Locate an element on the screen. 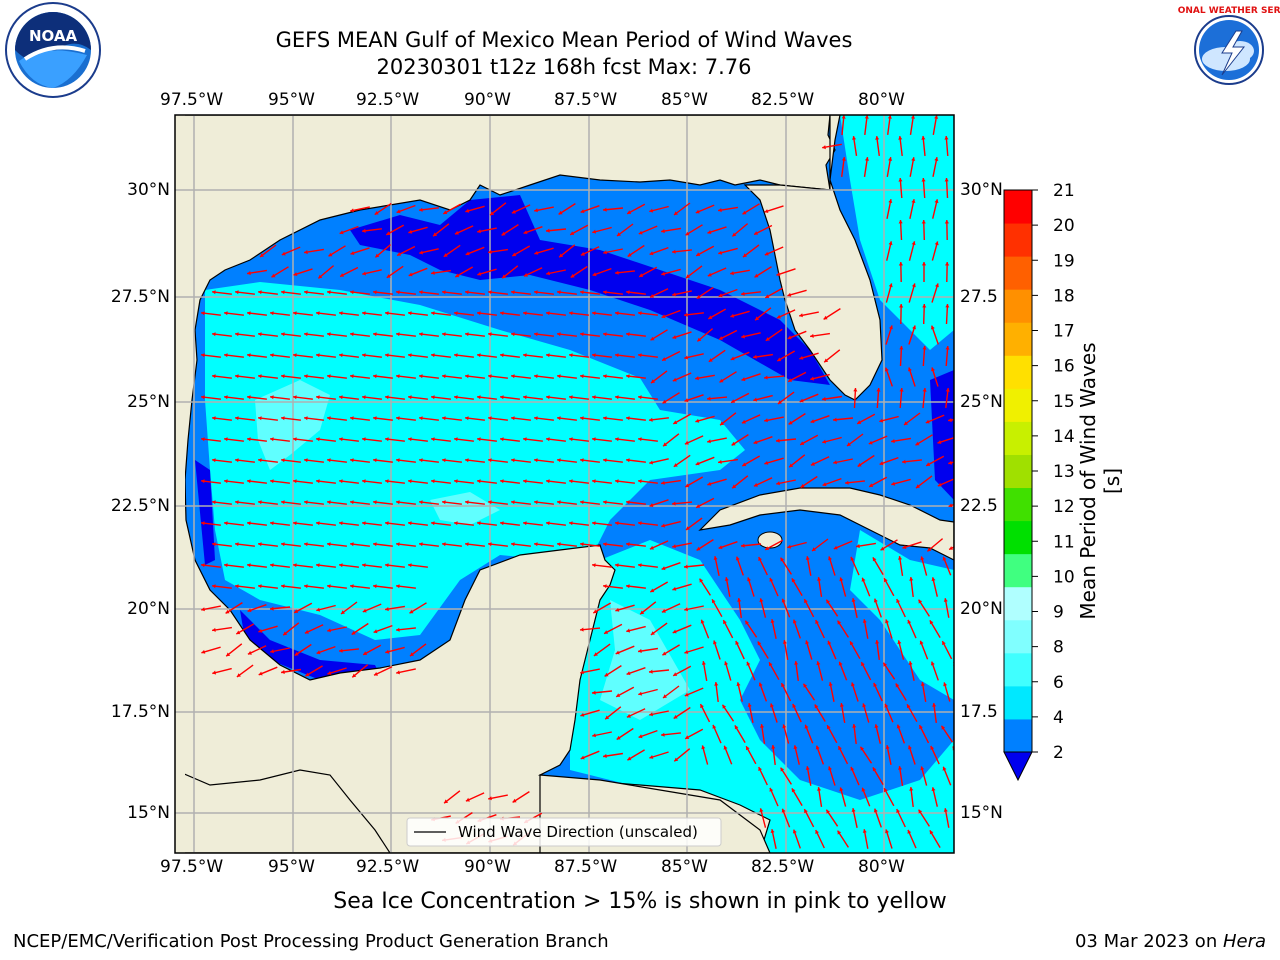 This screenshot has width=1280, height=960. colorbar-tick-label: 6 is located at coordinates (1058, 683).